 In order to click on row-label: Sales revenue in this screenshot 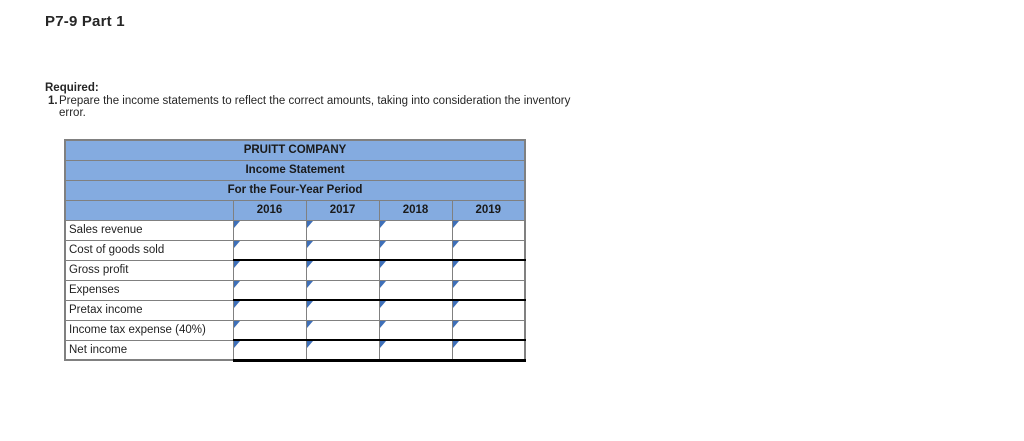, I will do `click(149, 230)`.